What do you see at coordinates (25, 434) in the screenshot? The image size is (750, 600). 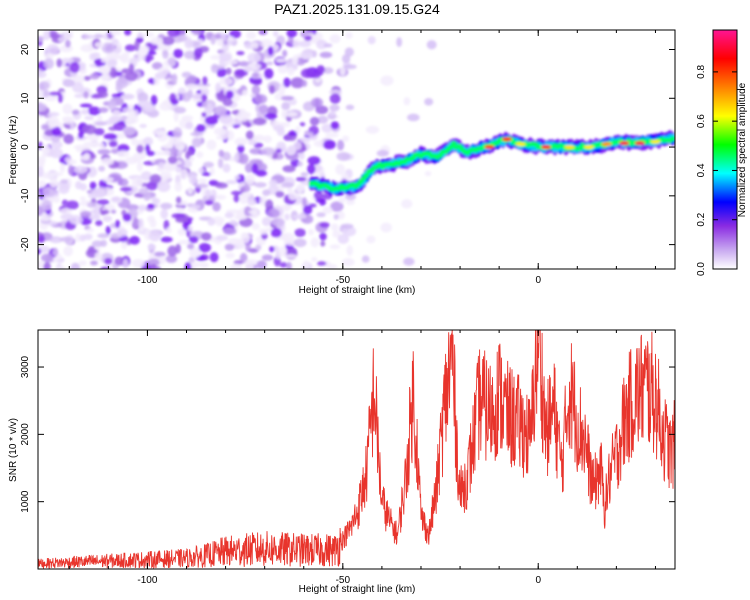 I see `snr-y-tick-label: 2000` at bounding box center [25, 434].